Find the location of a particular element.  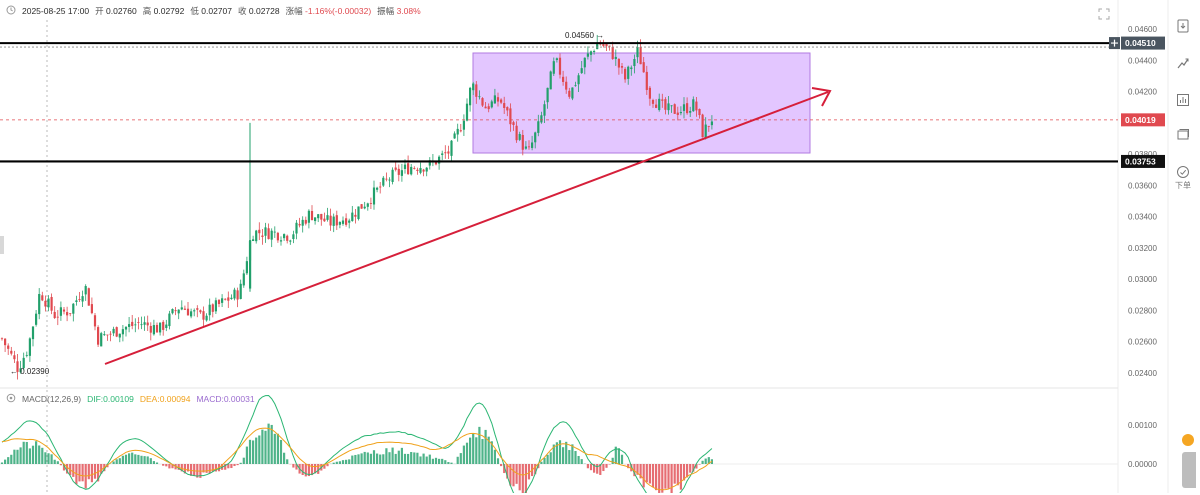

price-tick-label: 0.04400 is located at coordinates (1142, 60).